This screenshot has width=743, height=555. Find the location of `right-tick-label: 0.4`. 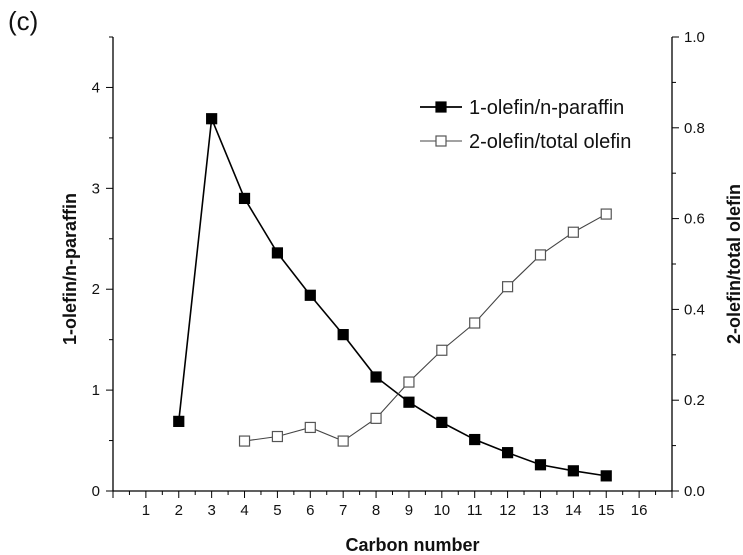

right-tick-label: 0.4 is located at coordinates (694, 309).